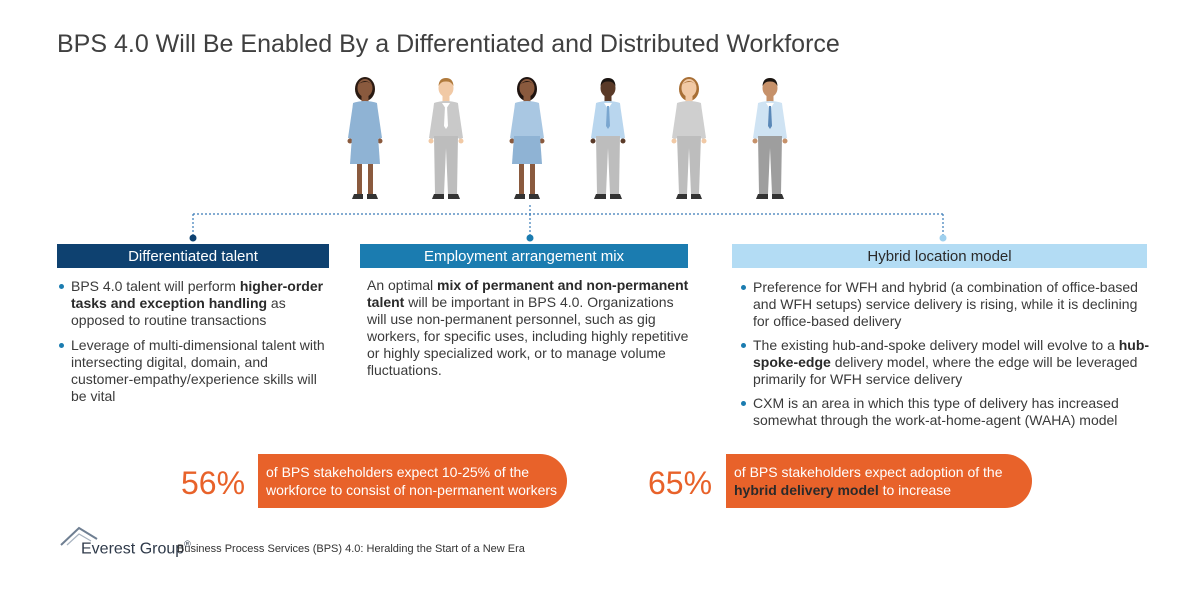 The height and width of the screenshot is (616, 1200). Describe the element at coordinates (213, 483) in the screenshot. I see `stat-56-percent: 56%` at that location.